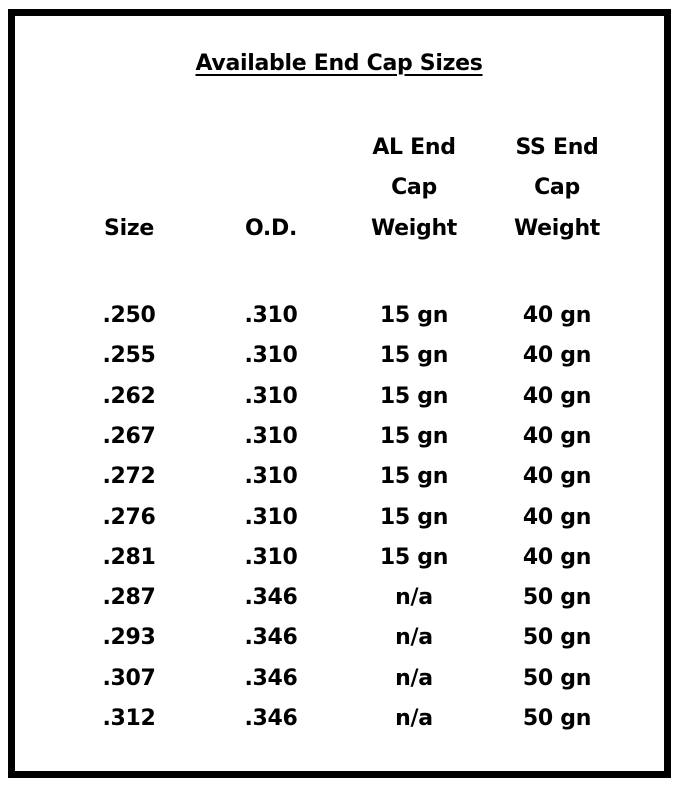  What do you see at coordinates (129, 396) in the screenshot?
I see `table-cell: .262` at bounding box center [129, 396].